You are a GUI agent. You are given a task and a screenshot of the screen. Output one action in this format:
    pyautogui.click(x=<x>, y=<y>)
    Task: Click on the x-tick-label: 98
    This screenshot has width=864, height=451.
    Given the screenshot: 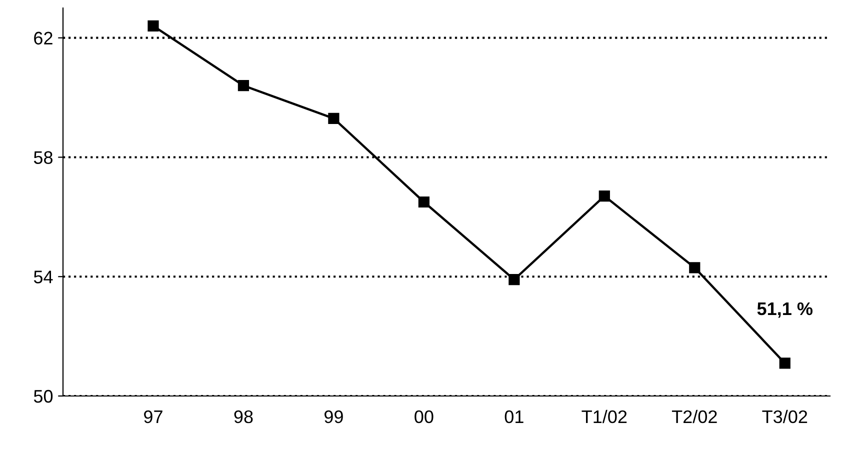 What is the action you would take?
    pyautogui.click(x=243, y=417)
    